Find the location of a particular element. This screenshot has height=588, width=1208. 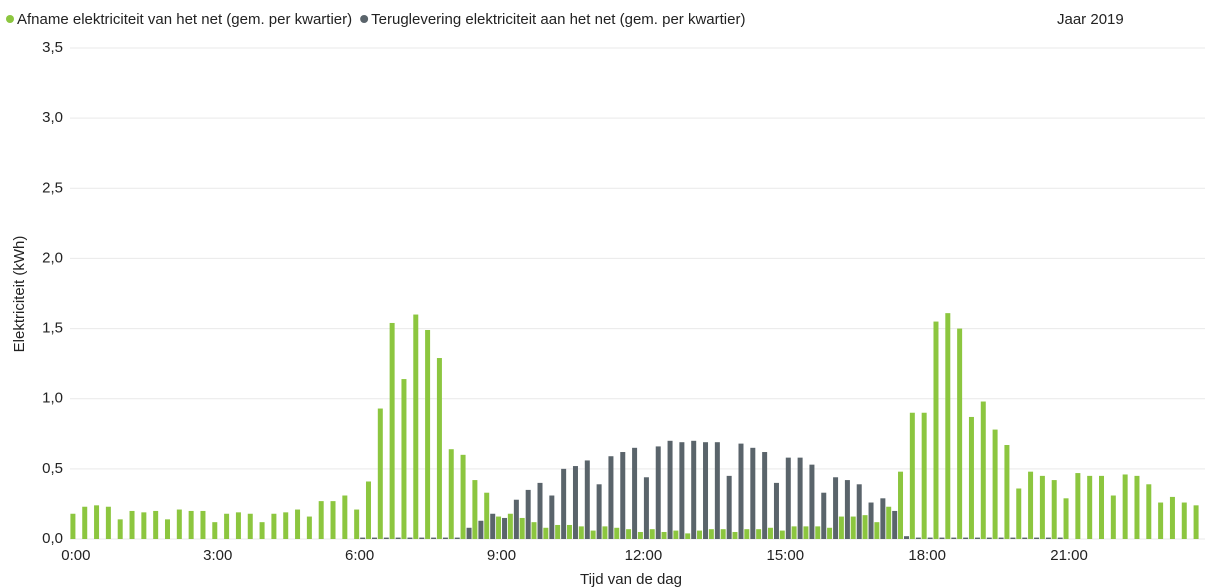

y-tick-label: 3,0 is located at coordinates (52, 117).